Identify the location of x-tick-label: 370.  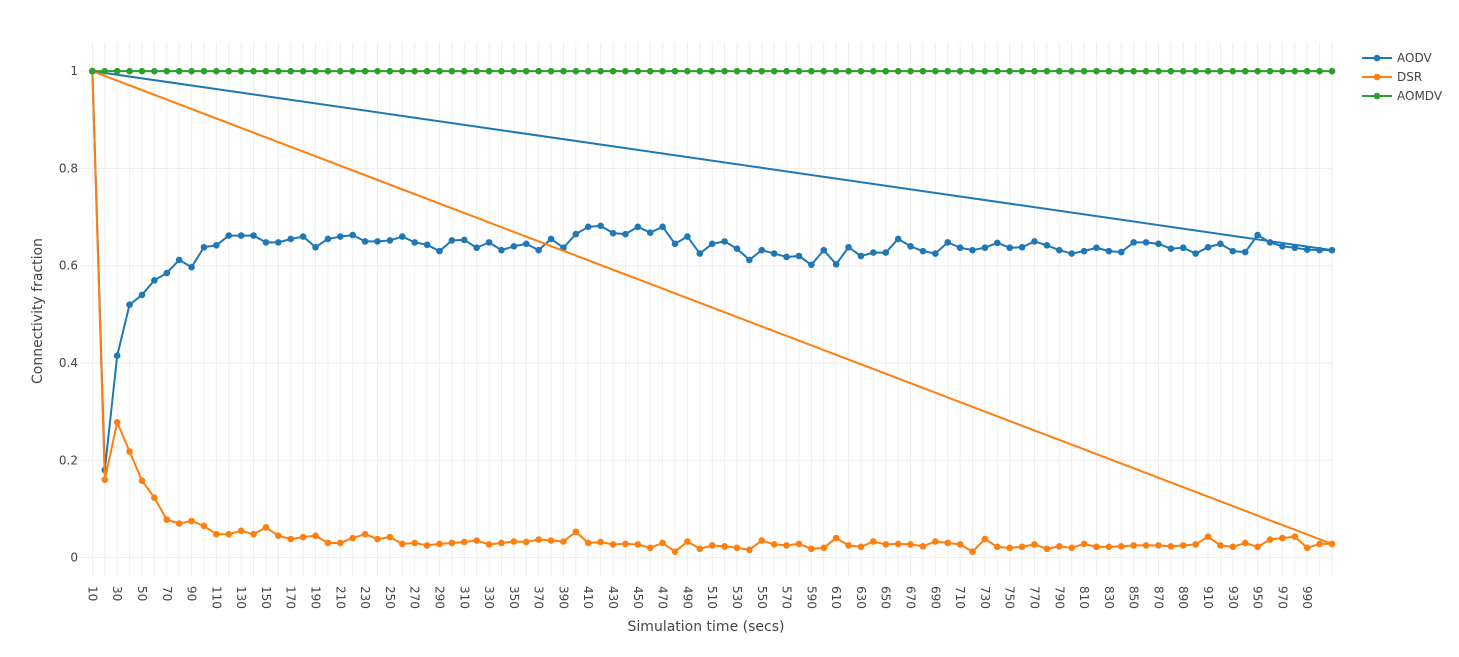
(539, 597).